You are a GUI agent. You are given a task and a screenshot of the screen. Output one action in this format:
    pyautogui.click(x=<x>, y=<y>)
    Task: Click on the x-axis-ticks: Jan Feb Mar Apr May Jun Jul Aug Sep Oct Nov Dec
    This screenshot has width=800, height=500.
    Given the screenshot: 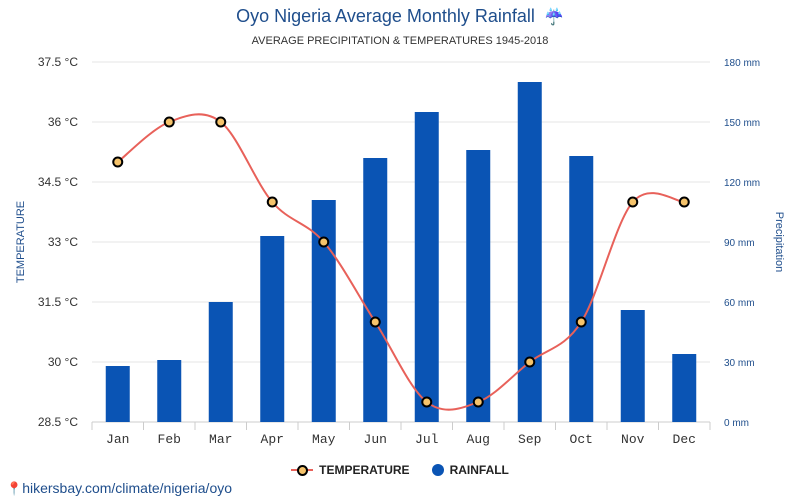 What is the action you would take?
    pyautogui.click(x=401, y=434)
    